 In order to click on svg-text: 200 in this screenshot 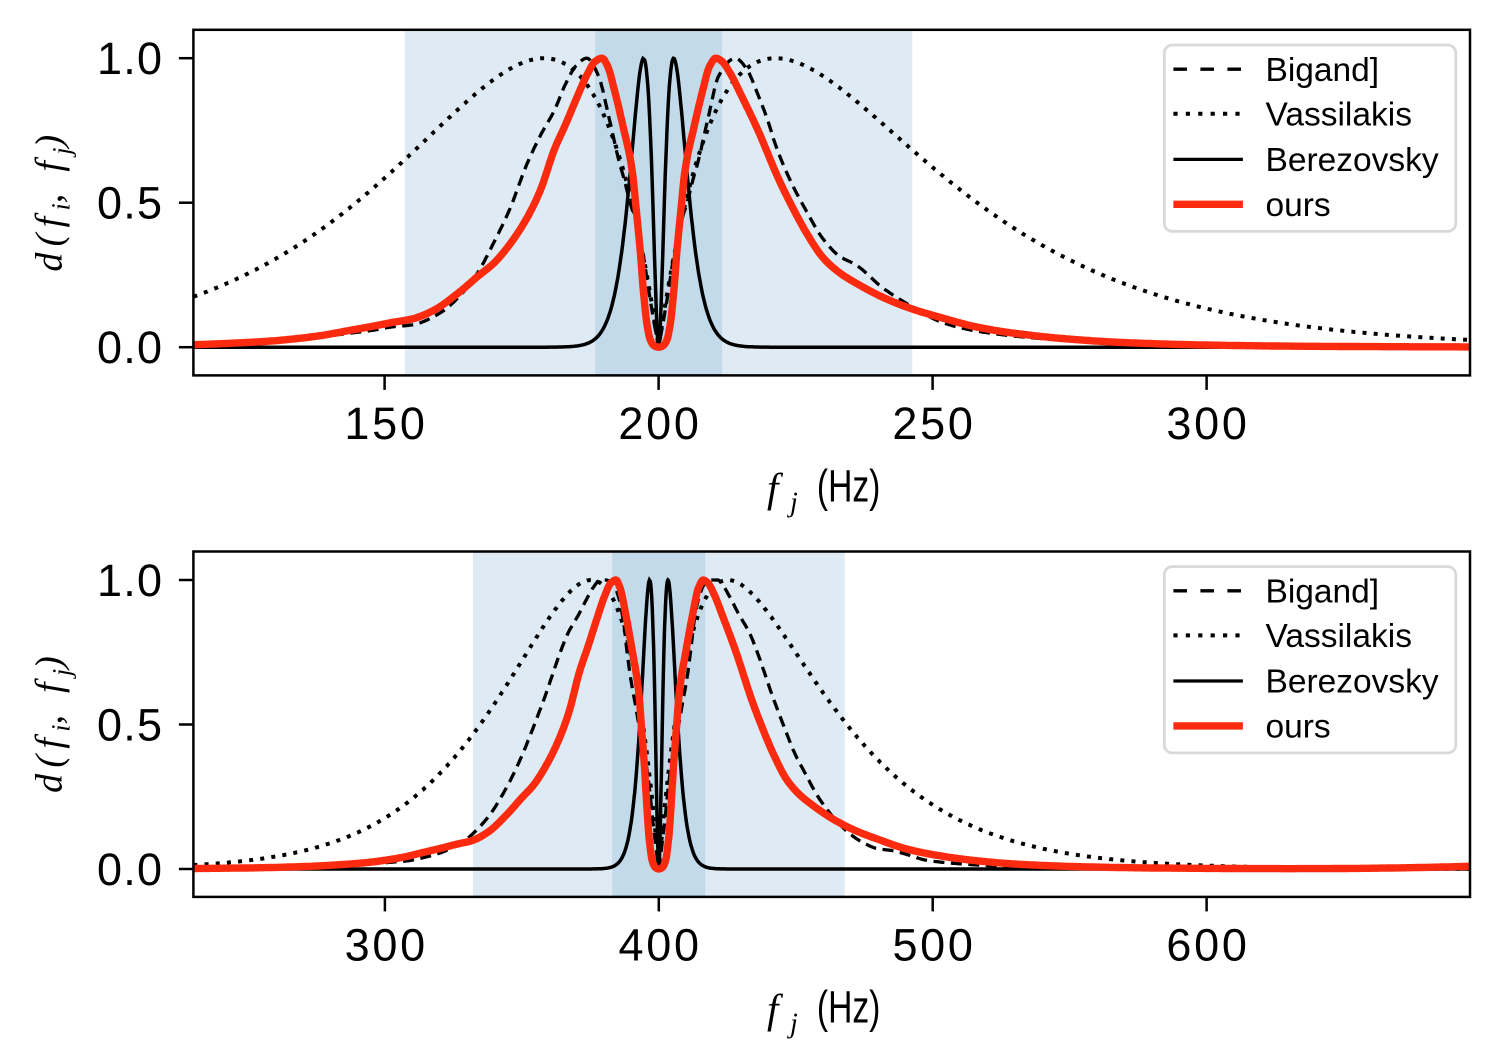, I will do `click(658, 423)`.